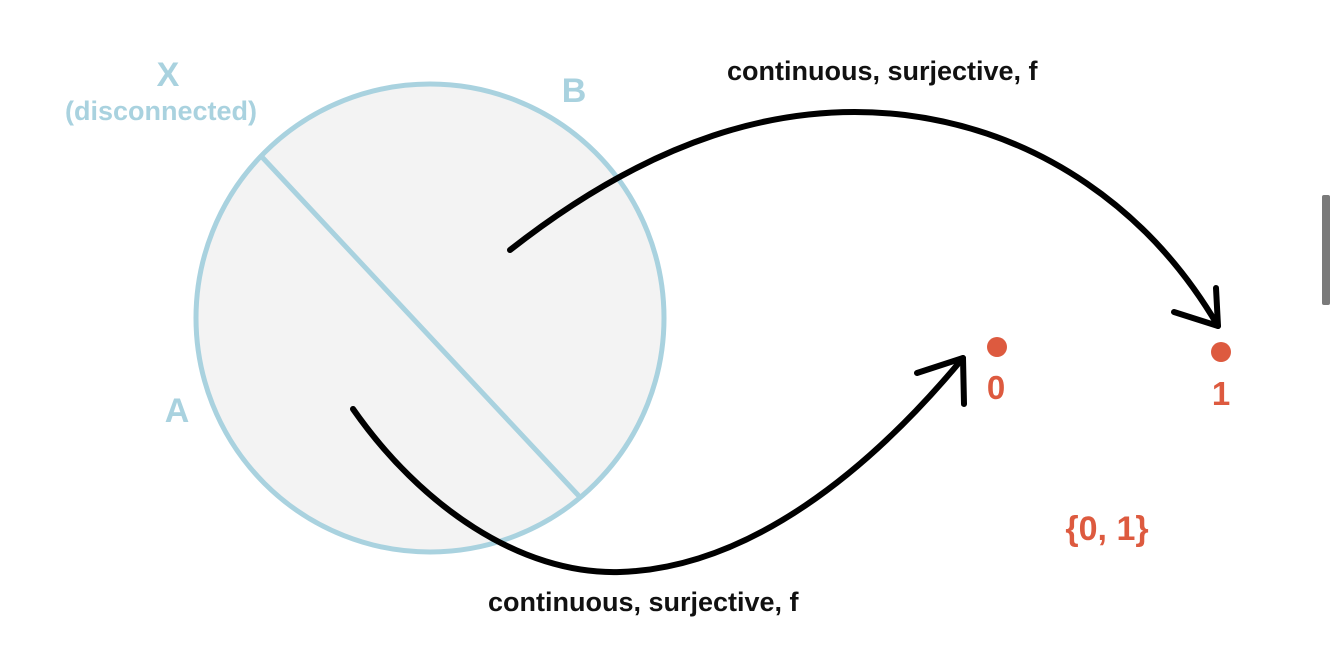 Image resolution: width=1334 pixels, height=665 pixels. I want to click on scroll-indicator, so click(1326, 250).